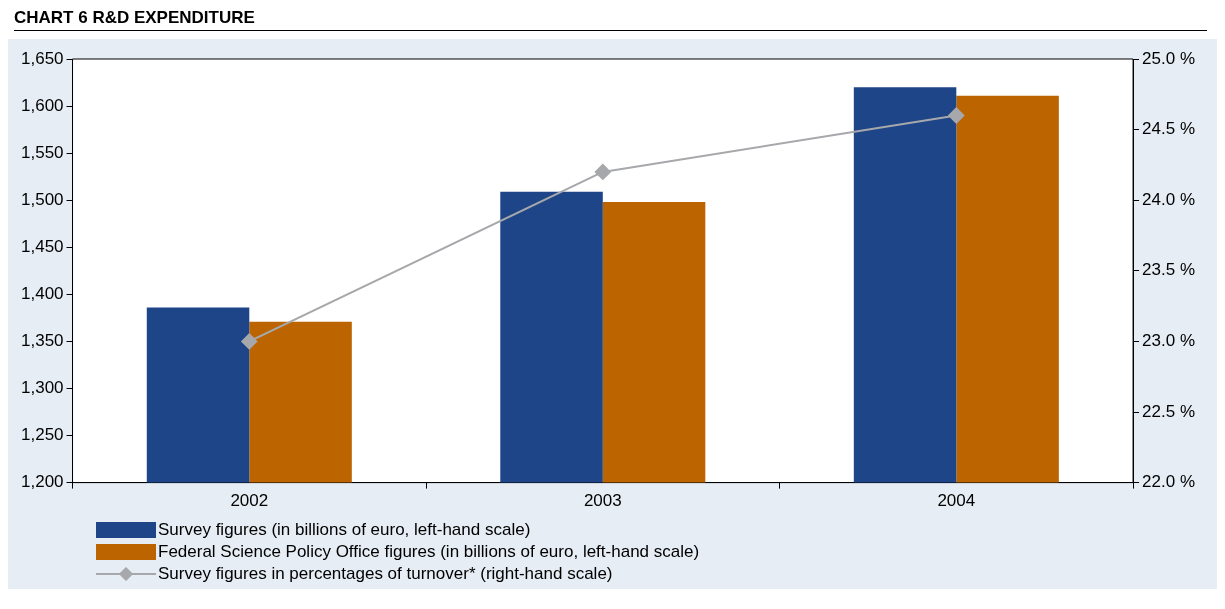 Image resolution: width=1225 pixels, height=609 pixels. Describe the element at coordinates (1169, 411) in the screenshot. I see `y2-tick-label: 22.5 %` at that location.